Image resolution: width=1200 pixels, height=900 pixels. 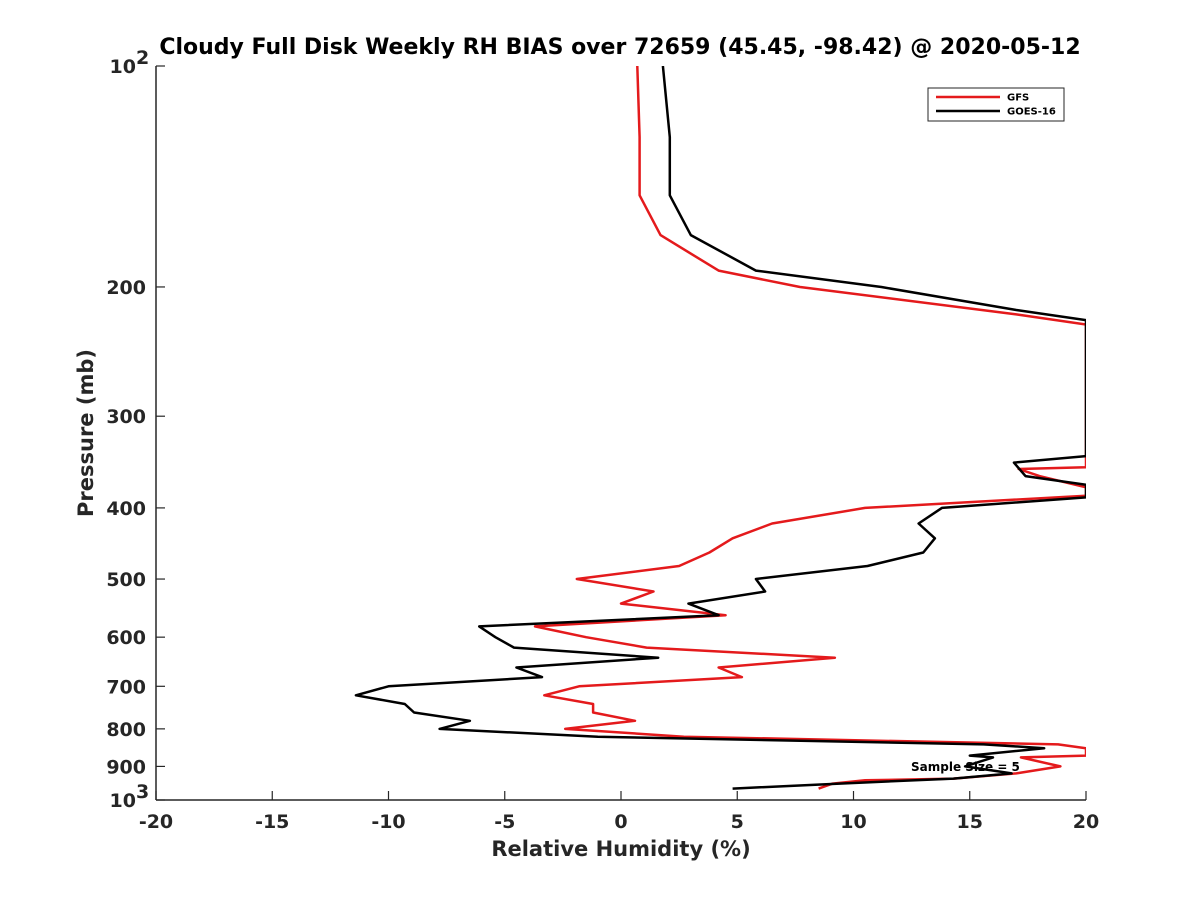 What do you see at coordinates (142, 792) in the screenshot?
I see `y-tick-exponent: 3` at bounding box center [142, 792].